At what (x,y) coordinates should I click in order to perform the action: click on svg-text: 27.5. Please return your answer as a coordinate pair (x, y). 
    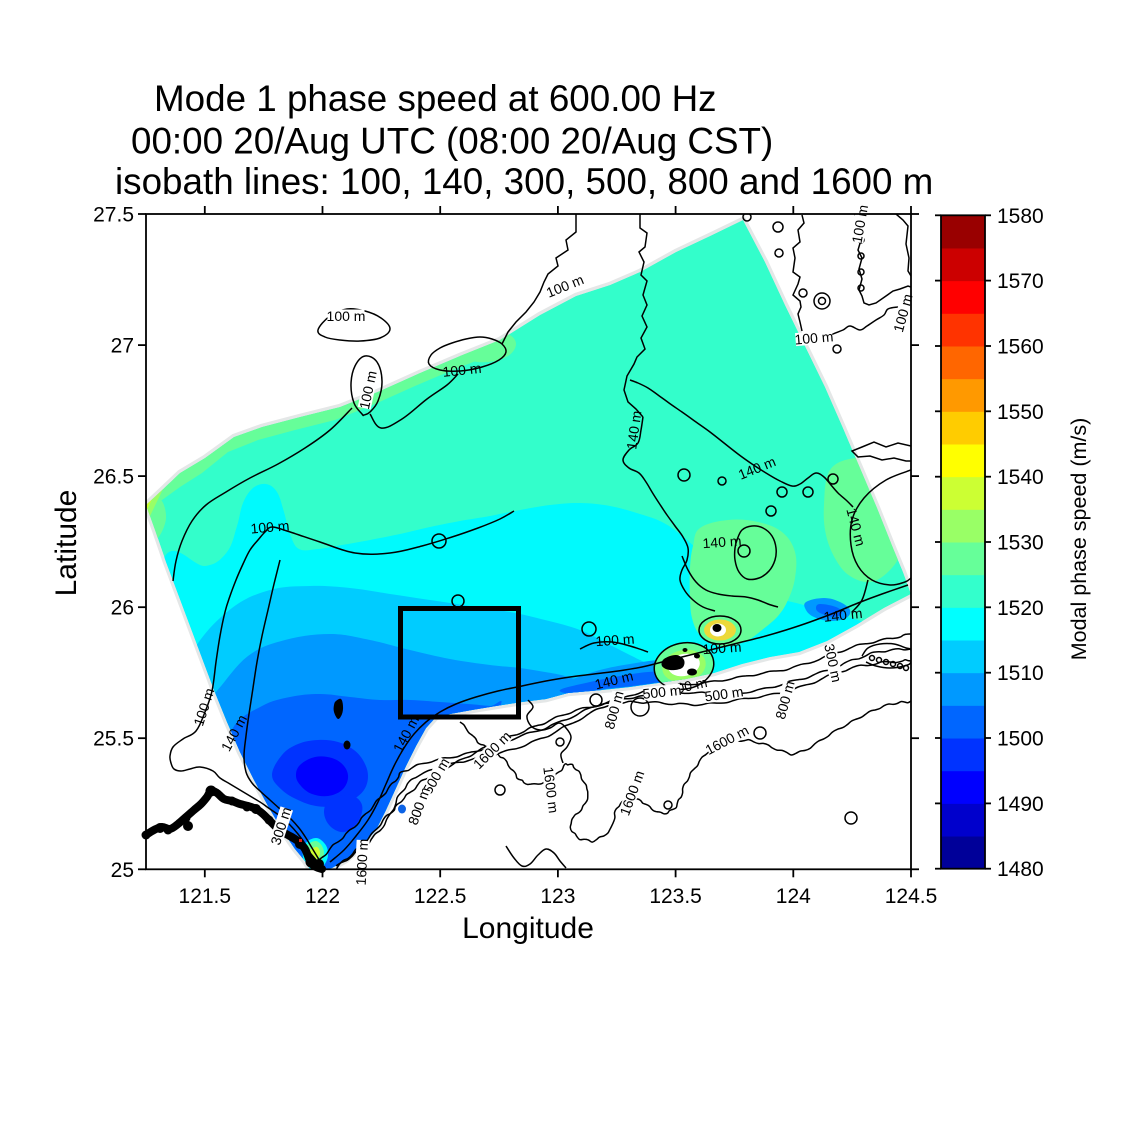
    Looking at the image, I should click on (113, 215).